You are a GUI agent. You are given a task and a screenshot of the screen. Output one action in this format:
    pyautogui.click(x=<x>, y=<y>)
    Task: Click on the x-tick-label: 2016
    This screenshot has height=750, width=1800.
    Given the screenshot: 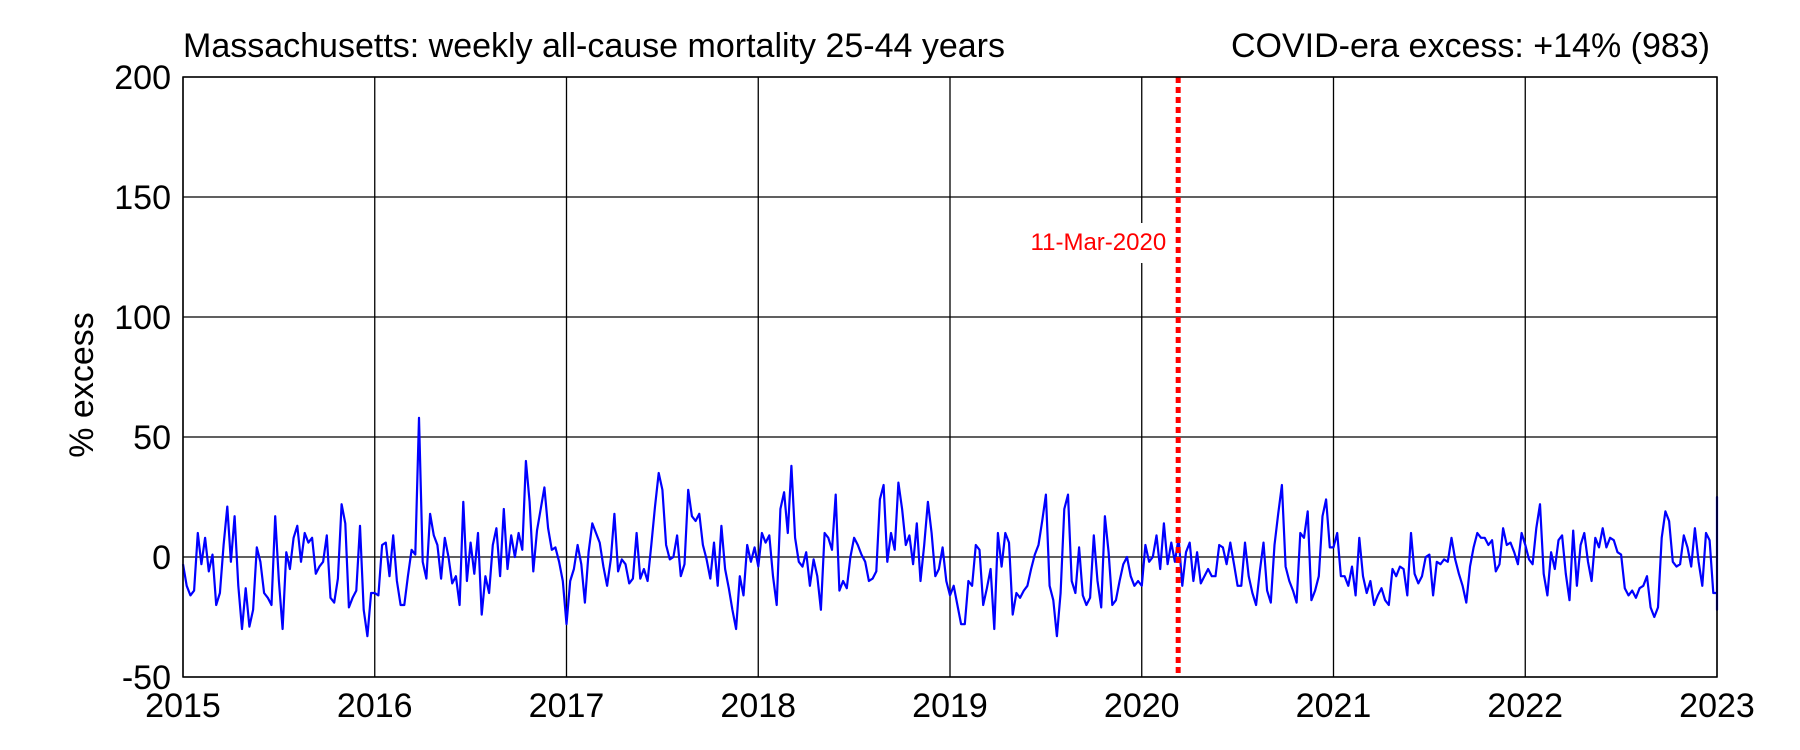 What is the action you would take?
    pyautogui.click(x=375, y=706)
    